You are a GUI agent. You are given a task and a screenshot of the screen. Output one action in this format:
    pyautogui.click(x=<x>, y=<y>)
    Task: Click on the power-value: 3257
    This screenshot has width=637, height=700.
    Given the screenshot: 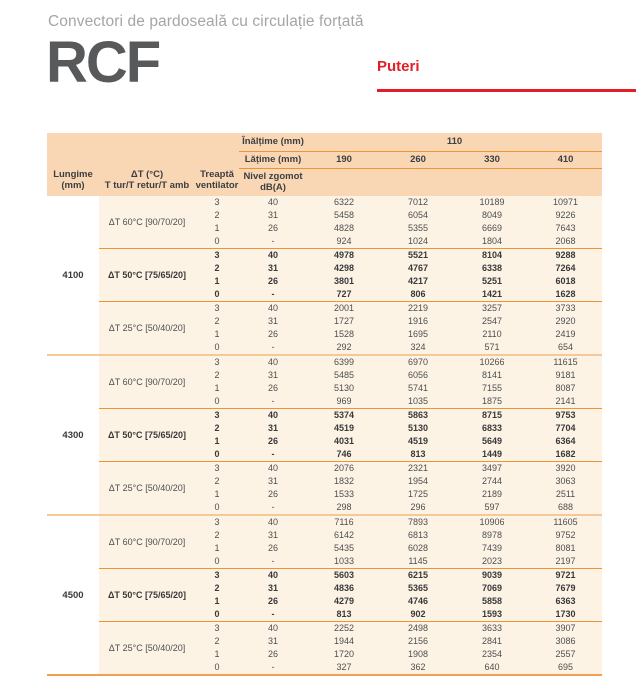 What is the action you would take?
    pyautogui.click(x=492, y=308)
    